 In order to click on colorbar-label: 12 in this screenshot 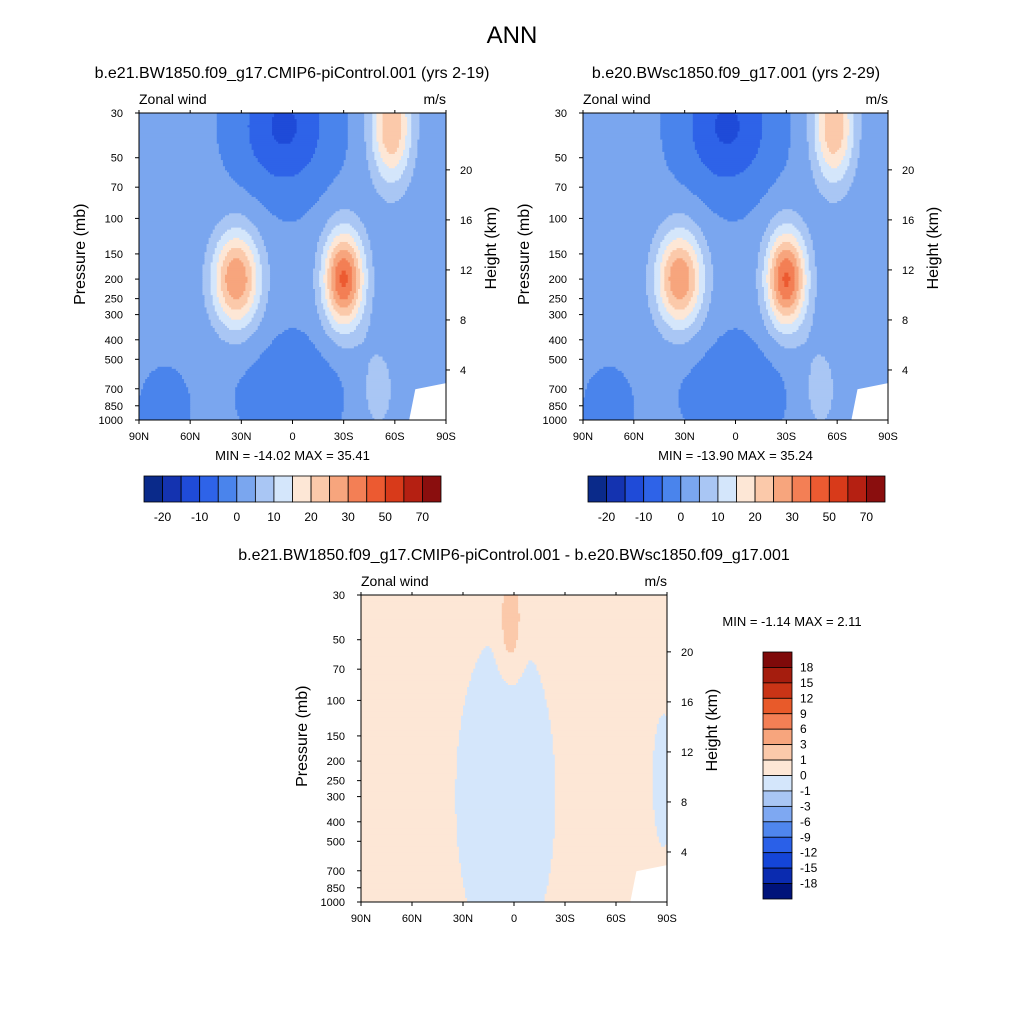, I will do `click(807, 698)`.